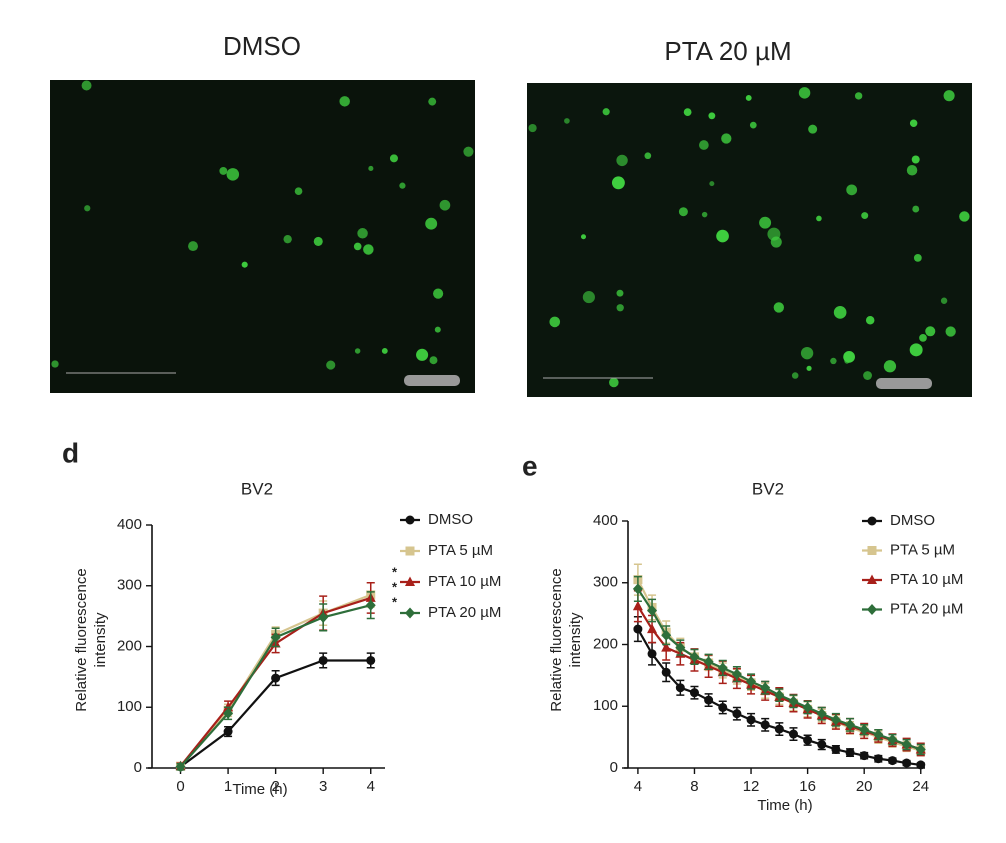 This screenshot has height=843, width=1006. Describe the element at coordinates (129, 585) in the screenshot. I see `y-tick-label: 300` at that location.